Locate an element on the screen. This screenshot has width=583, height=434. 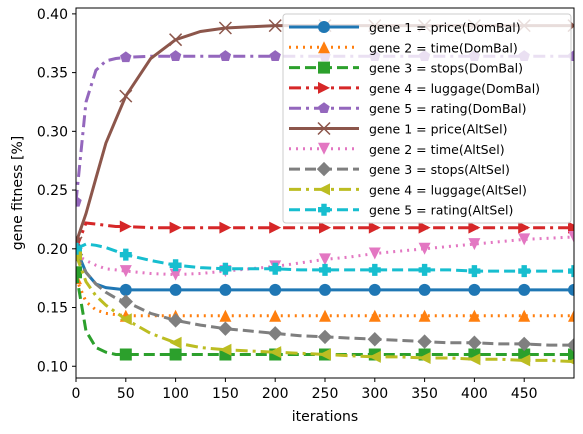
x-tick-label: 350 is located at coordinates (424, 394).